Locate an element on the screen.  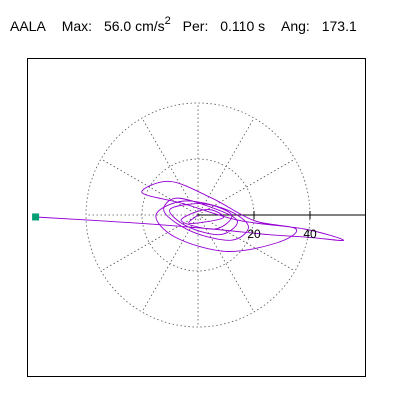
start-marker is located at coordinates (36, 217).